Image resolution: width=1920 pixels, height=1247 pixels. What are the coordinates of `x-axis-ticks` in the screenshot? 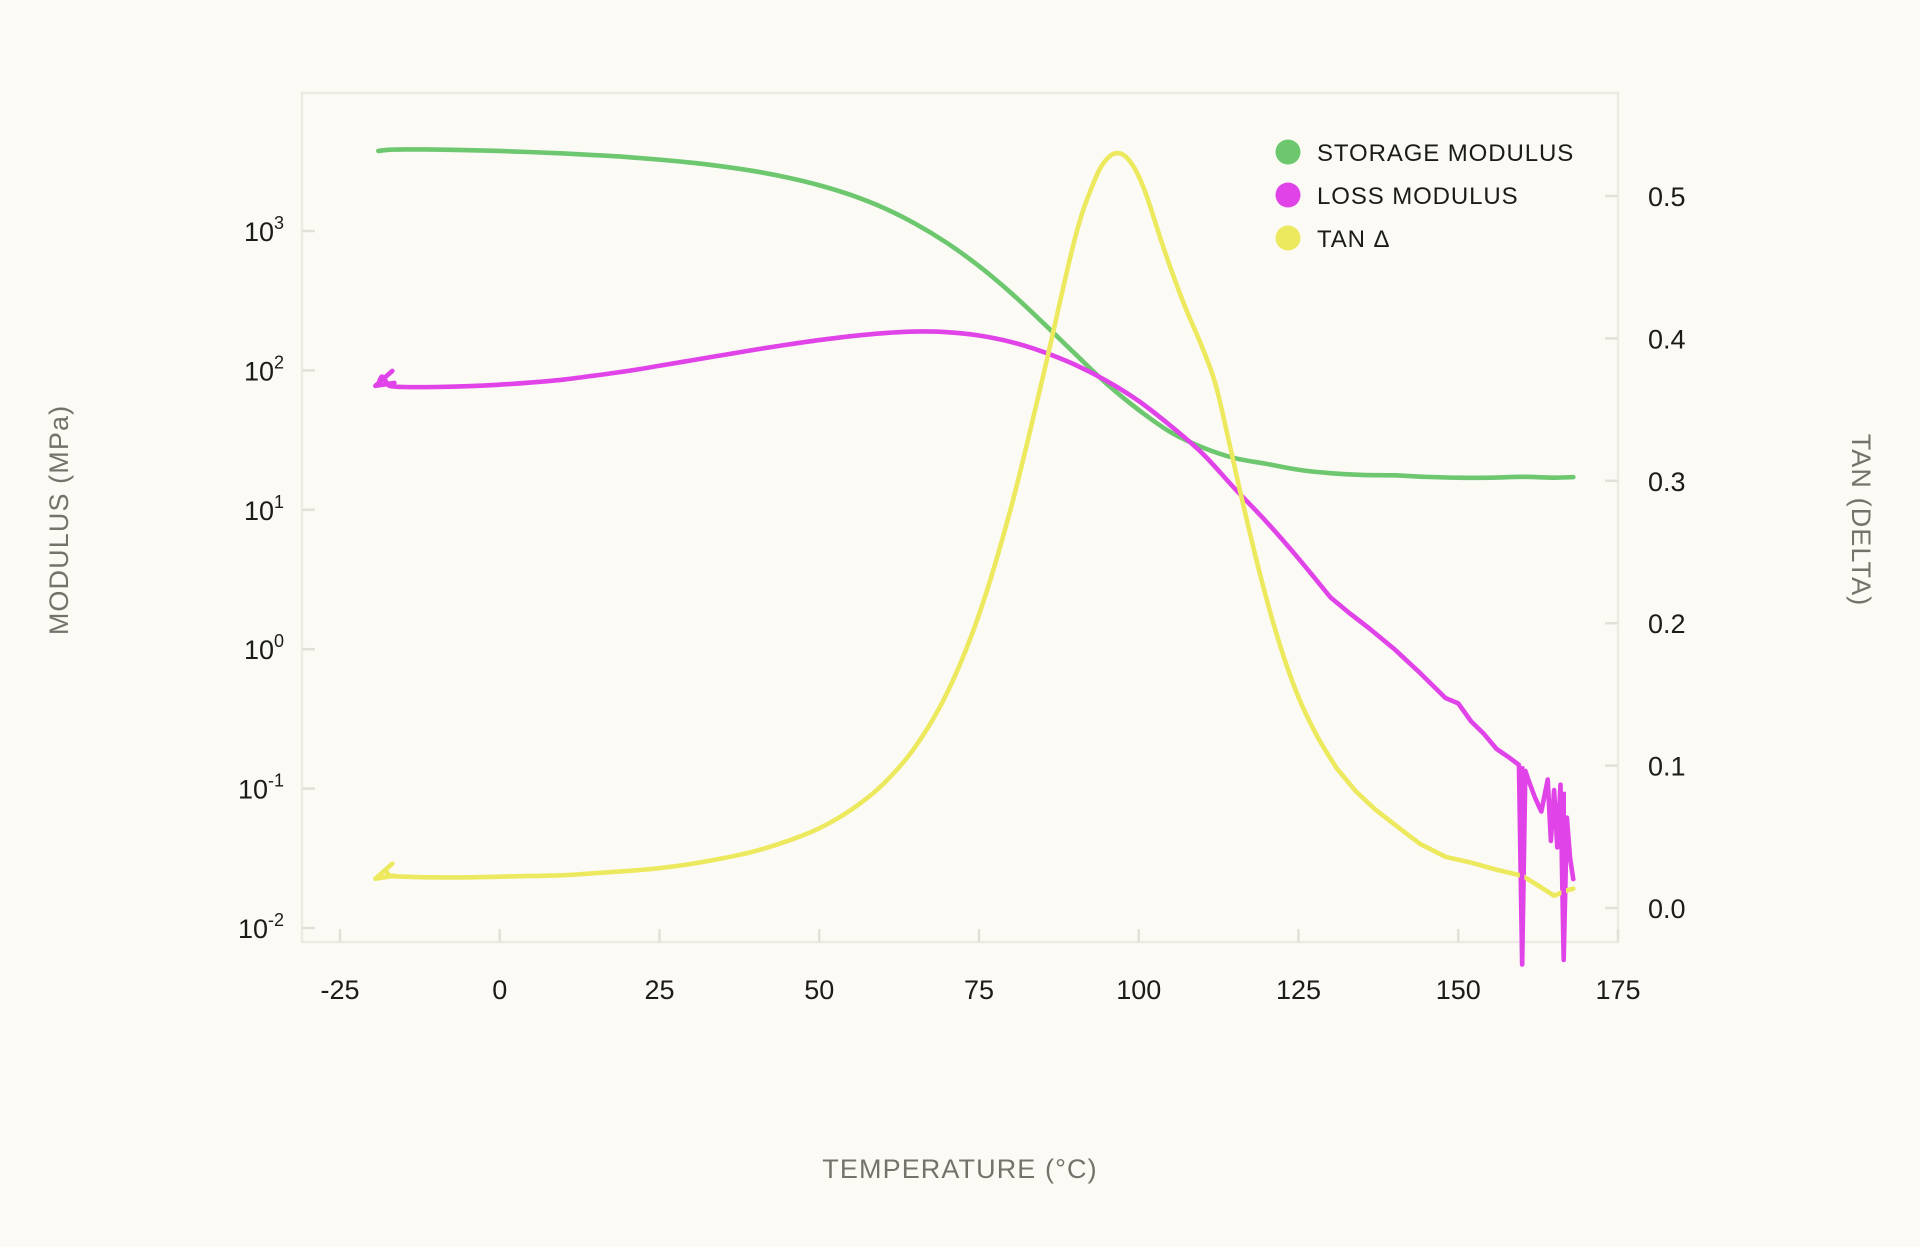 It's located at (979, 935).